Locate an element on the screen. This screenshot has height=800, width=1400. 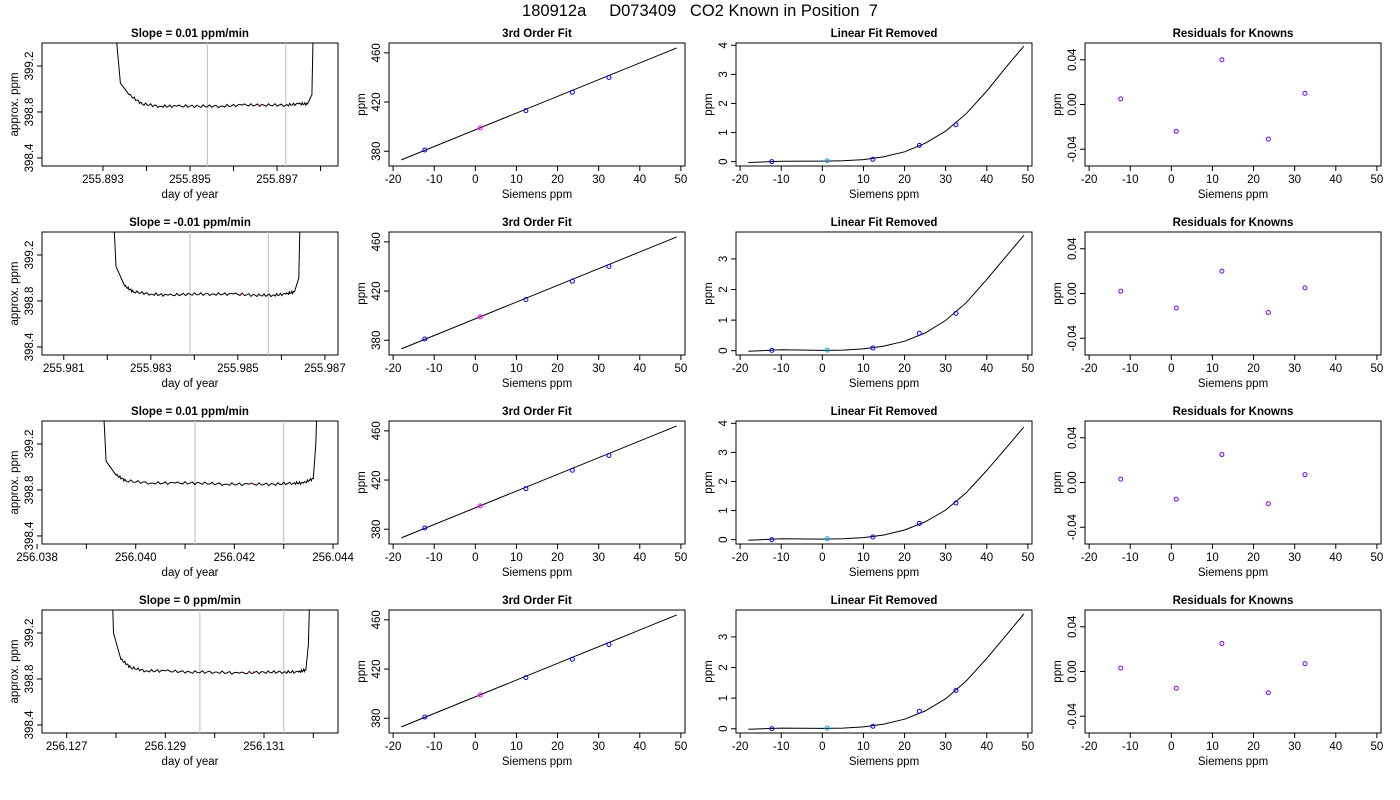
y-tick-label: 399.2 is located at coordinates (30, 66).